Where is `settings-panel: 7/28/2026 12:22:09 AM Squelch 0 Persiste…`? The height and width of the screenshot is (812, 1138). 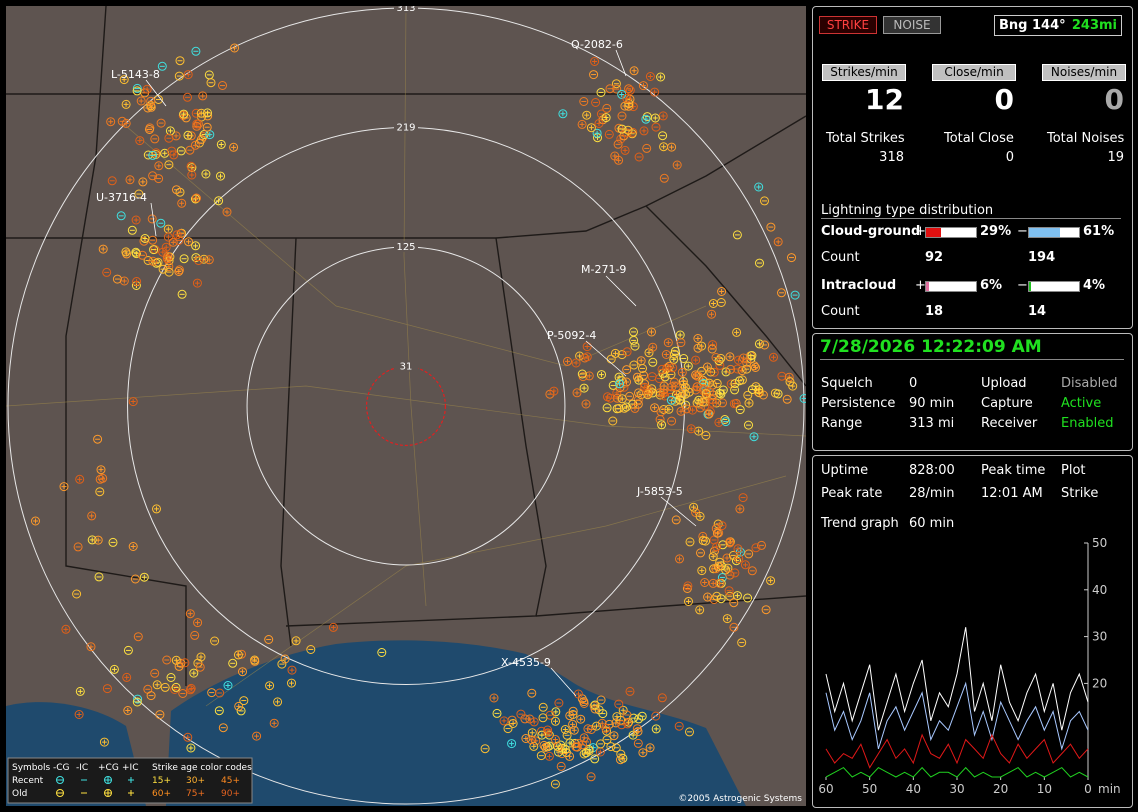
settings-panel: 7/28/2026 12:22:09 AM Squelch 0 Persiste… is located at coordinates (972, 392).